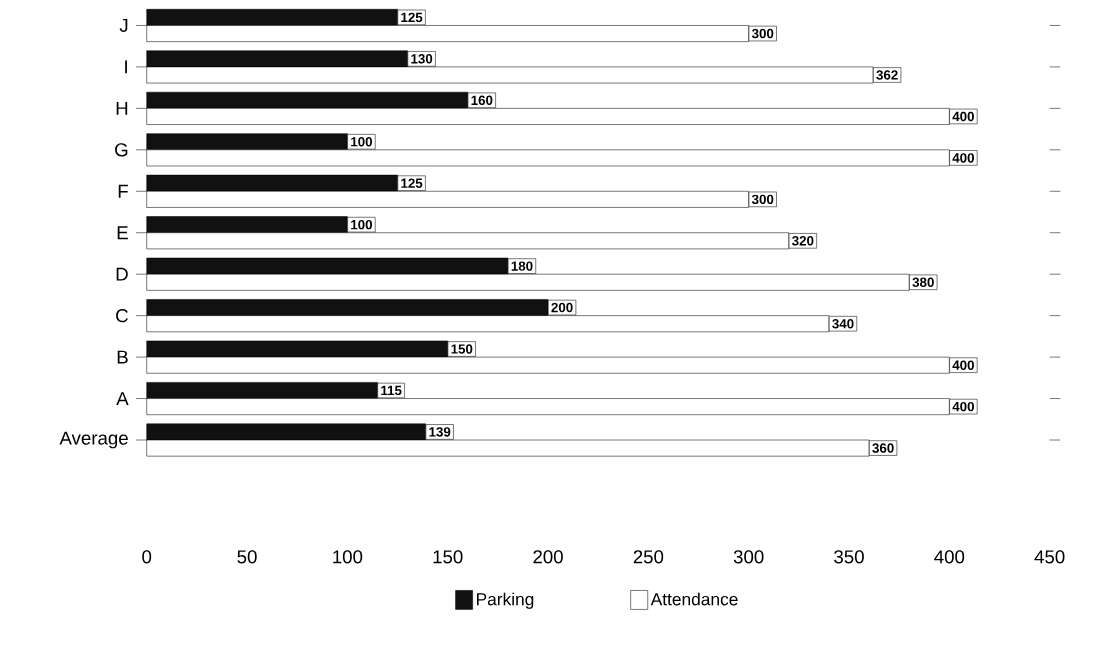 Image resolution: width=1103 pixels, height=651 pixels. Describe the element at coordinates (923, 282) in the screenshot. I see `data-label: 380` at that location.